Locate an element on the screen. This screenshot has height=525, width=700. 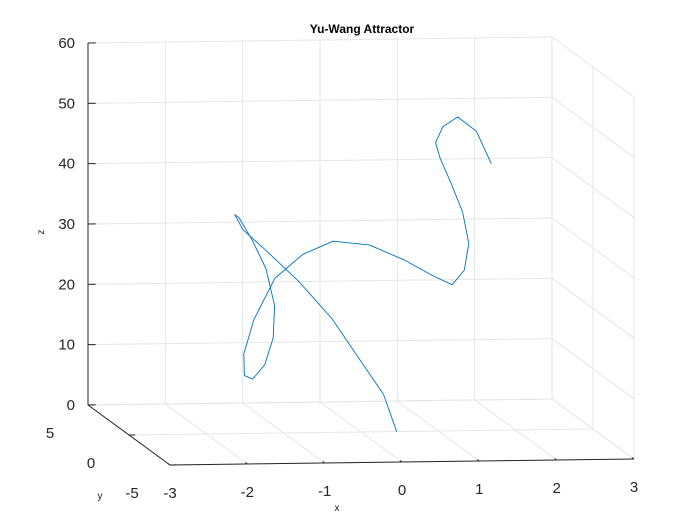
z-axis-label: z is located at coordinates (41, 232).